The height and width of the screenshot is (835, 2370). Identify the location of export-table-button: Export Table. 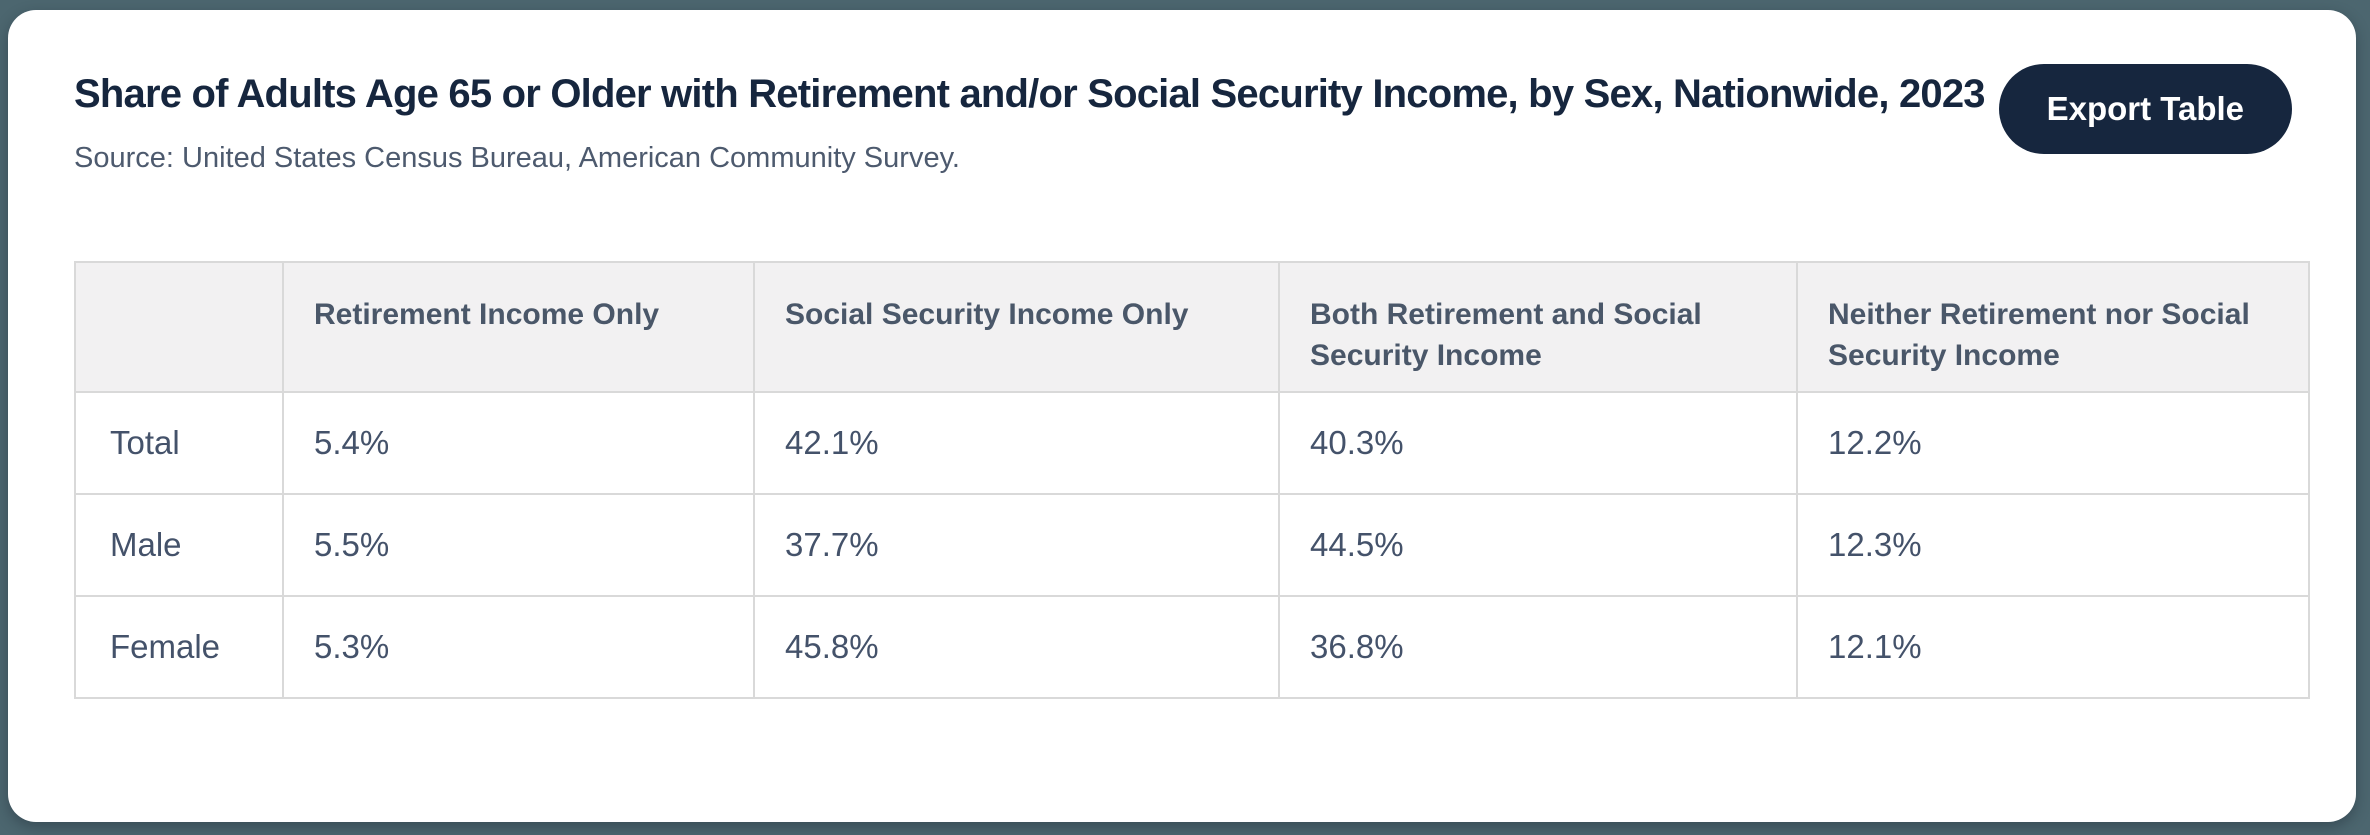
(2145, 109).